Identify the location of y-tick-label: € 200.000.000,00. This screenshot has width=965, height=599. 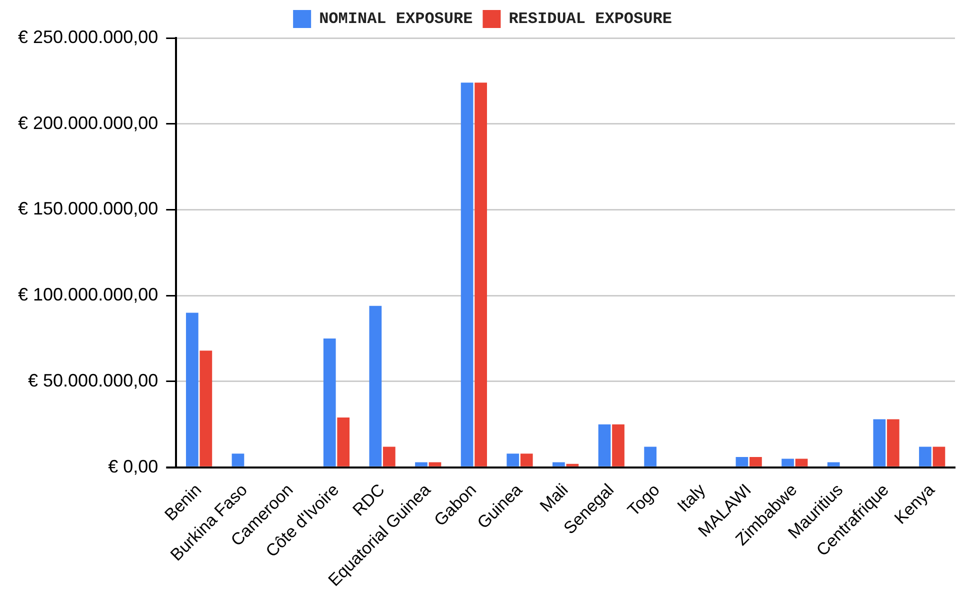
(88, 122).